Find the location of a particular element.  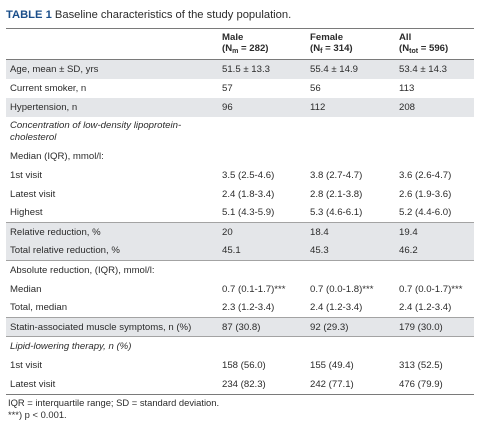

header-label-cell is located at coordinates (112, 44).